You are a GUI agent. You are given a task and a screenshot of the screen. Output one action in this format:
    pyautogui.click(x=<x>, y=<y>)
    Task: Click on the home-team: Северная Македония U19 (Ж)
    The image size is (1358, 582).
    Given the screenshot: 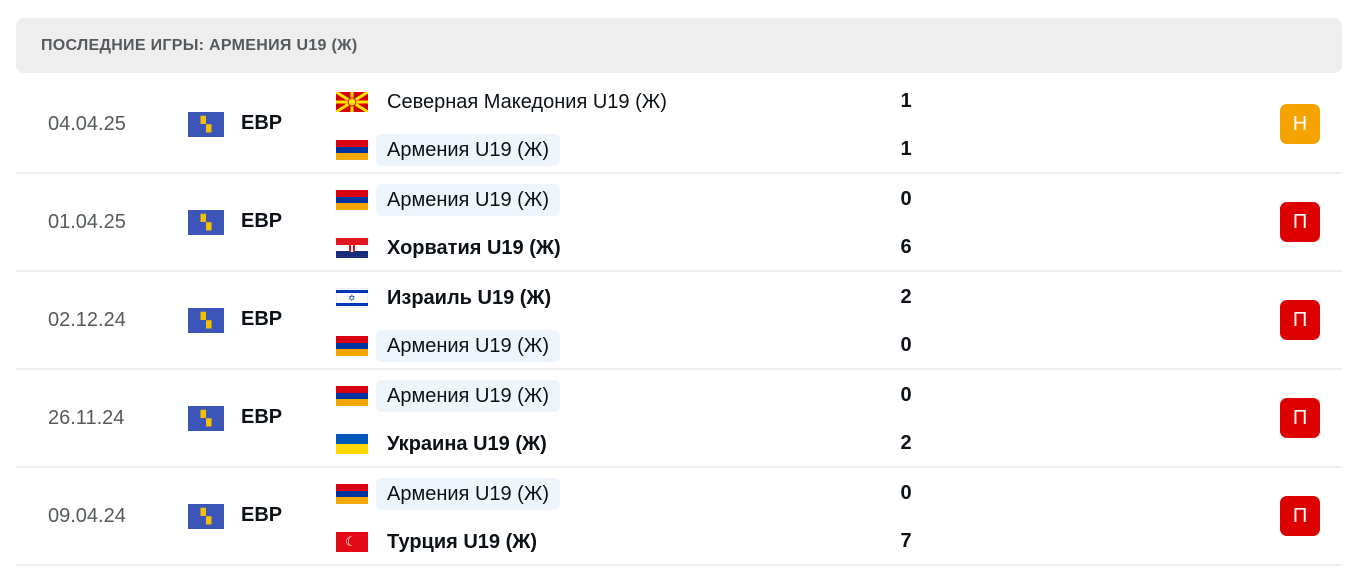 What is the action you would take?
    pyautogui.click(x=507, y=102)
    